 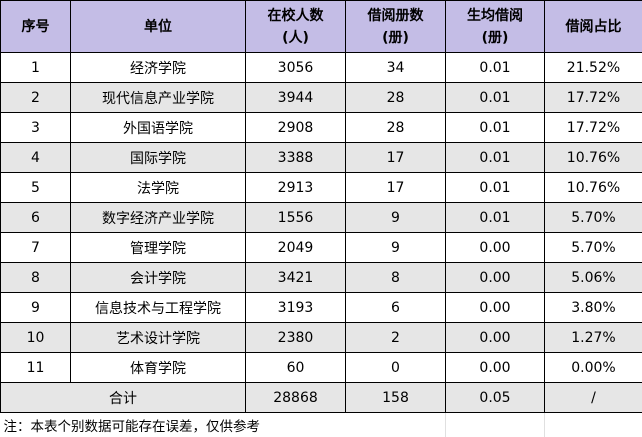 I want to click on table-cell: 0, so click(x=395, y=367).